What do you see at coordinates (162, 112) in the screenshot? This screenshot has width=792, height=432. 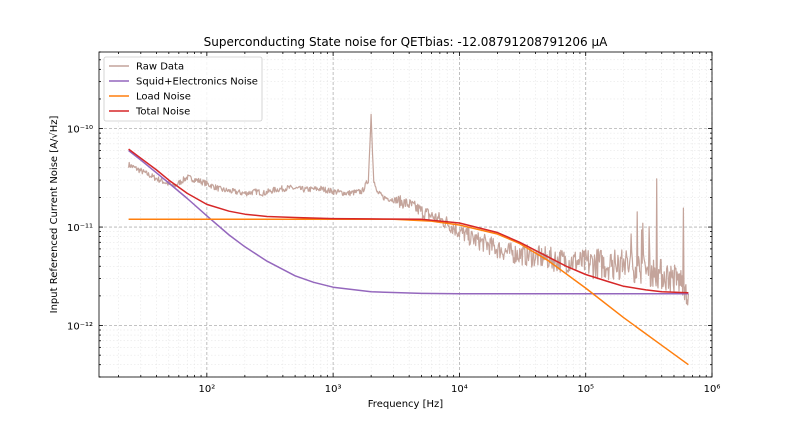 I see `legend-label-total-noise: Total Noise` at bounding box center [162, 112].